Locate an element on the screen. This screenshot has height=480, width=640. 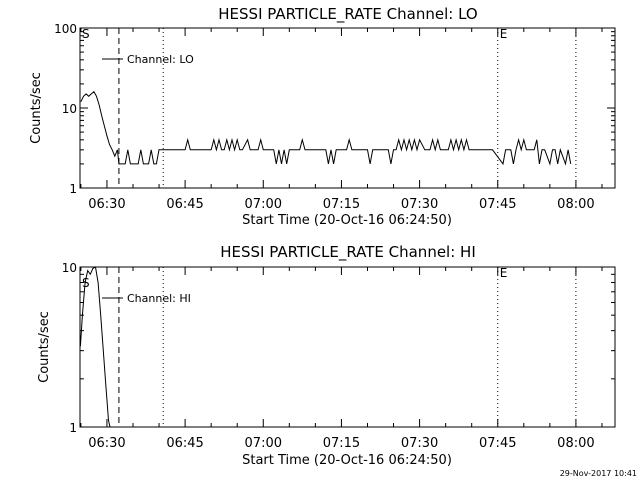
y-tick-label: 100 is located at coordinates (65, 29).